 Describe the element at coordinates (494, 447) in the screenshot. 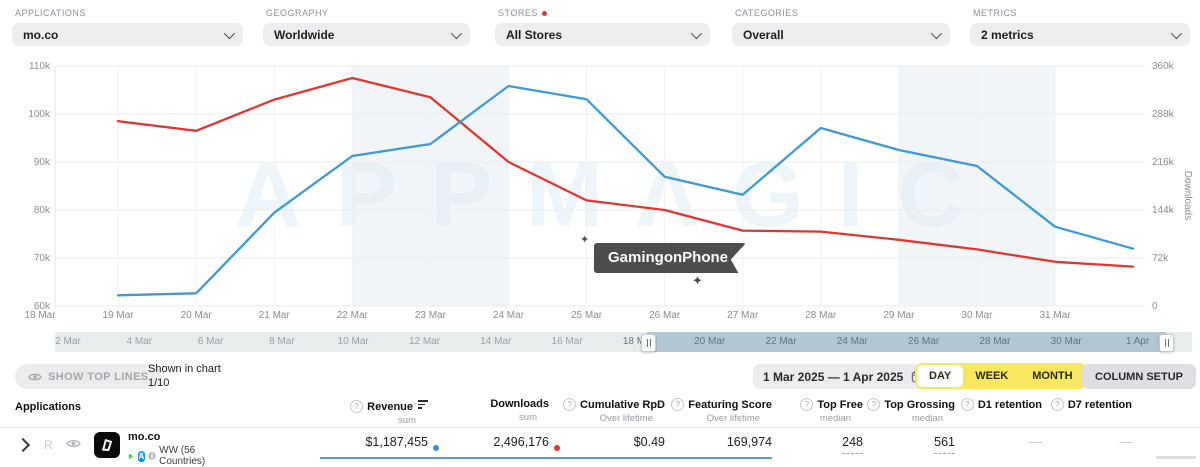

I see `cell-downloads: 2,496,176` at that location.